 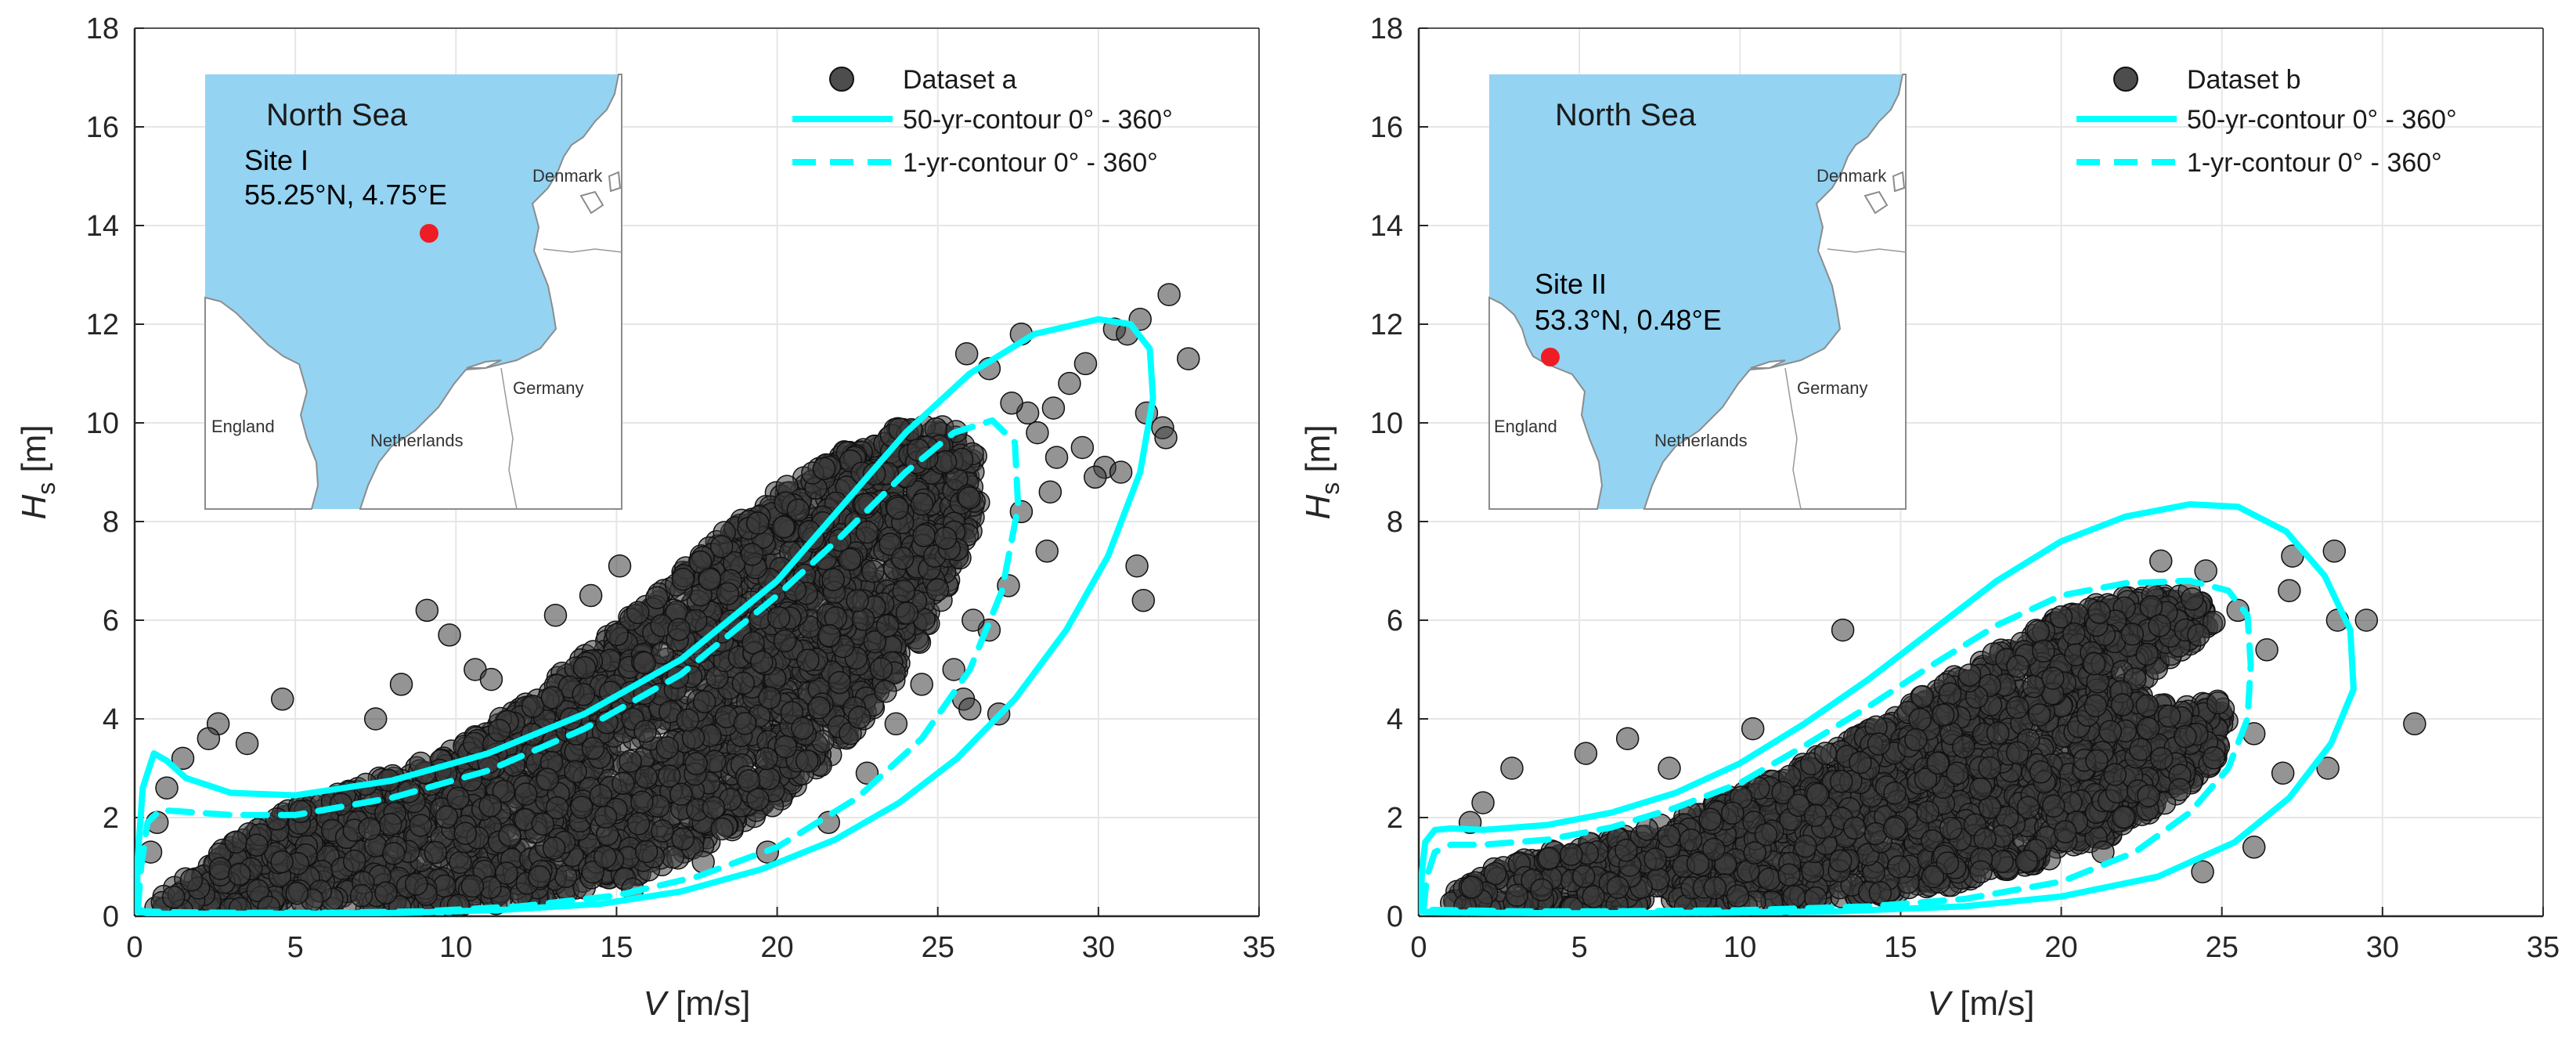 What do you see at coordinates (1259, 947) in the screenshot?
I see `x-tick-label: 35` at bounding box center [1259, 947].